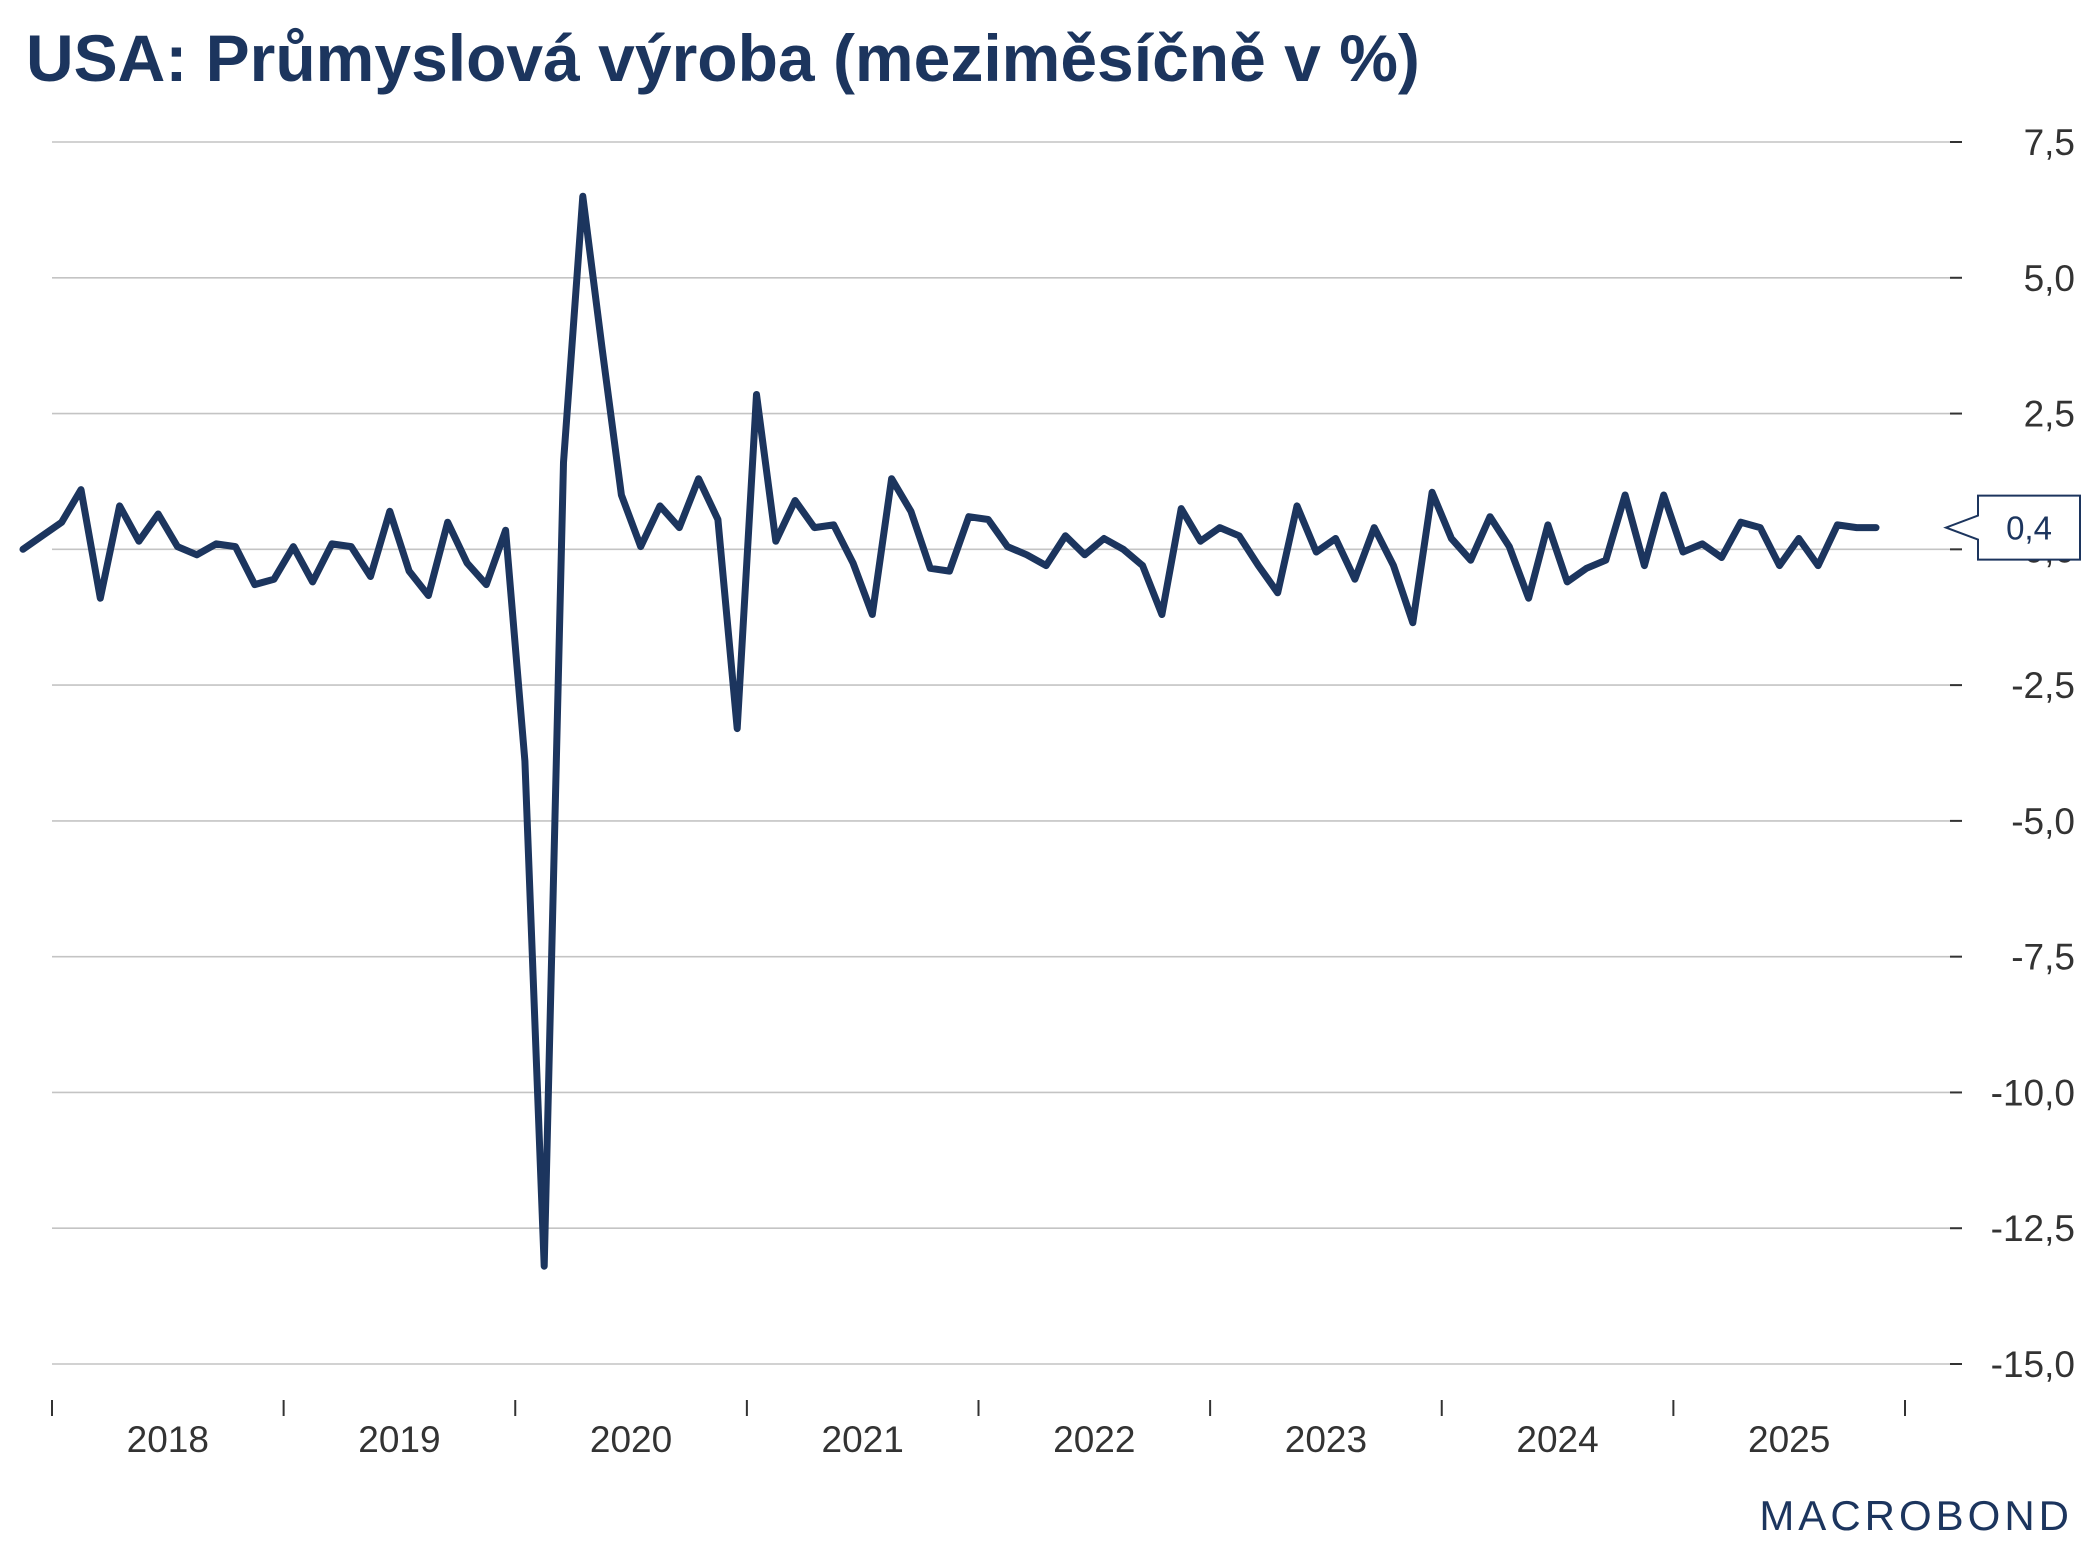 The width and height of the screenshot is (2093, 1568). What do you see at coordinates (1789, 1439) in the screenshot?
I see `x-tick-label: 2025` at bounding box center [1789, 1439].